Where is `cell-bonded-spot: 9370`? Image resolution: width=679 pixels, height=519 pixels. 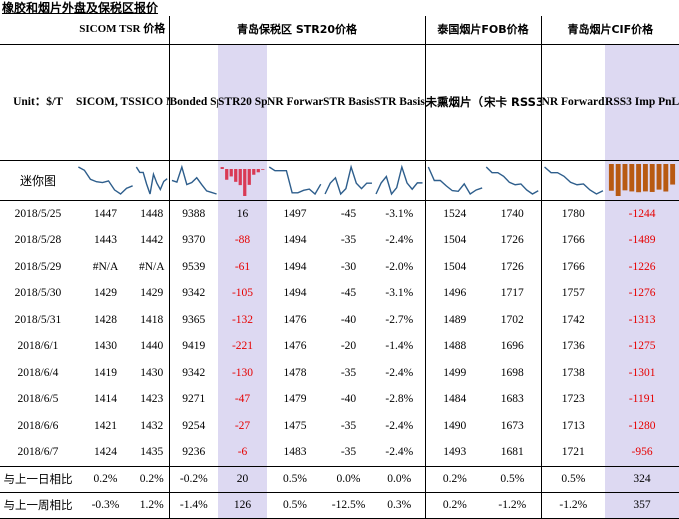
cell-bonded-spot: 9370 is located at coordinates (193, 240).